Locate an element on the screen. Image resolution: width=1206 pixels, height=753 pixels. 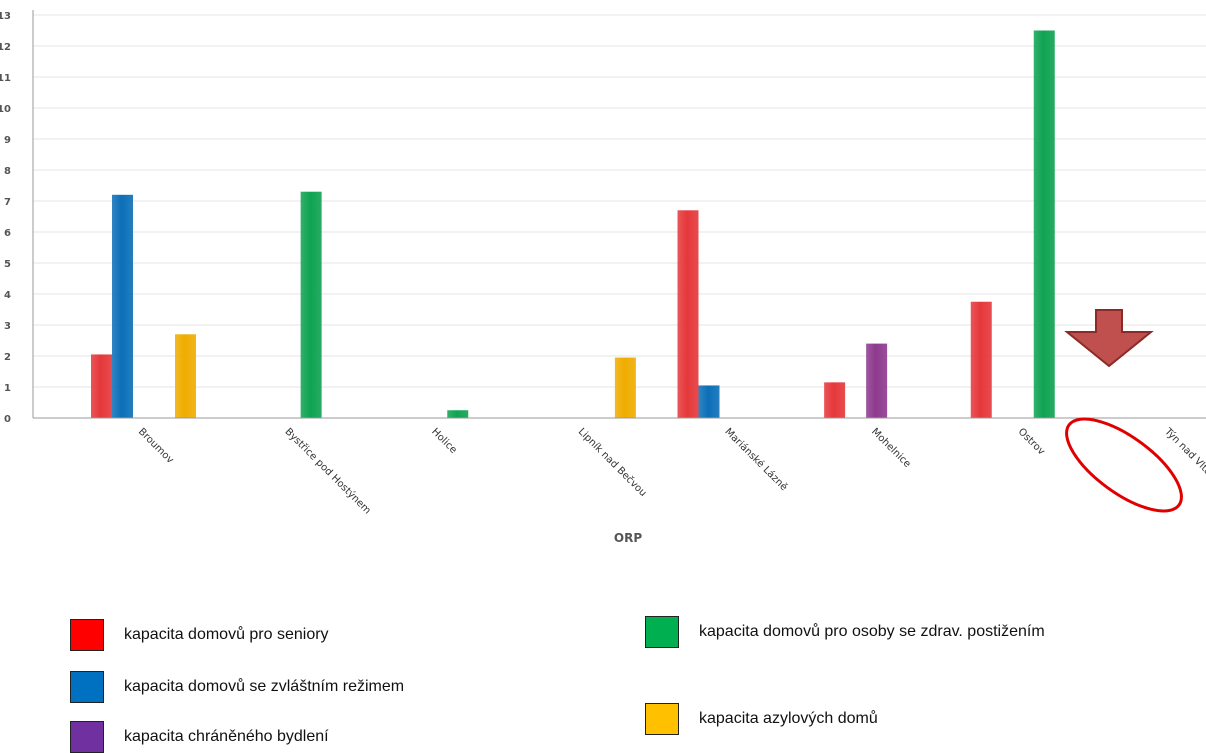
x-tick-label: Týn nad Vltavou is located at coordinates (1184, 458).